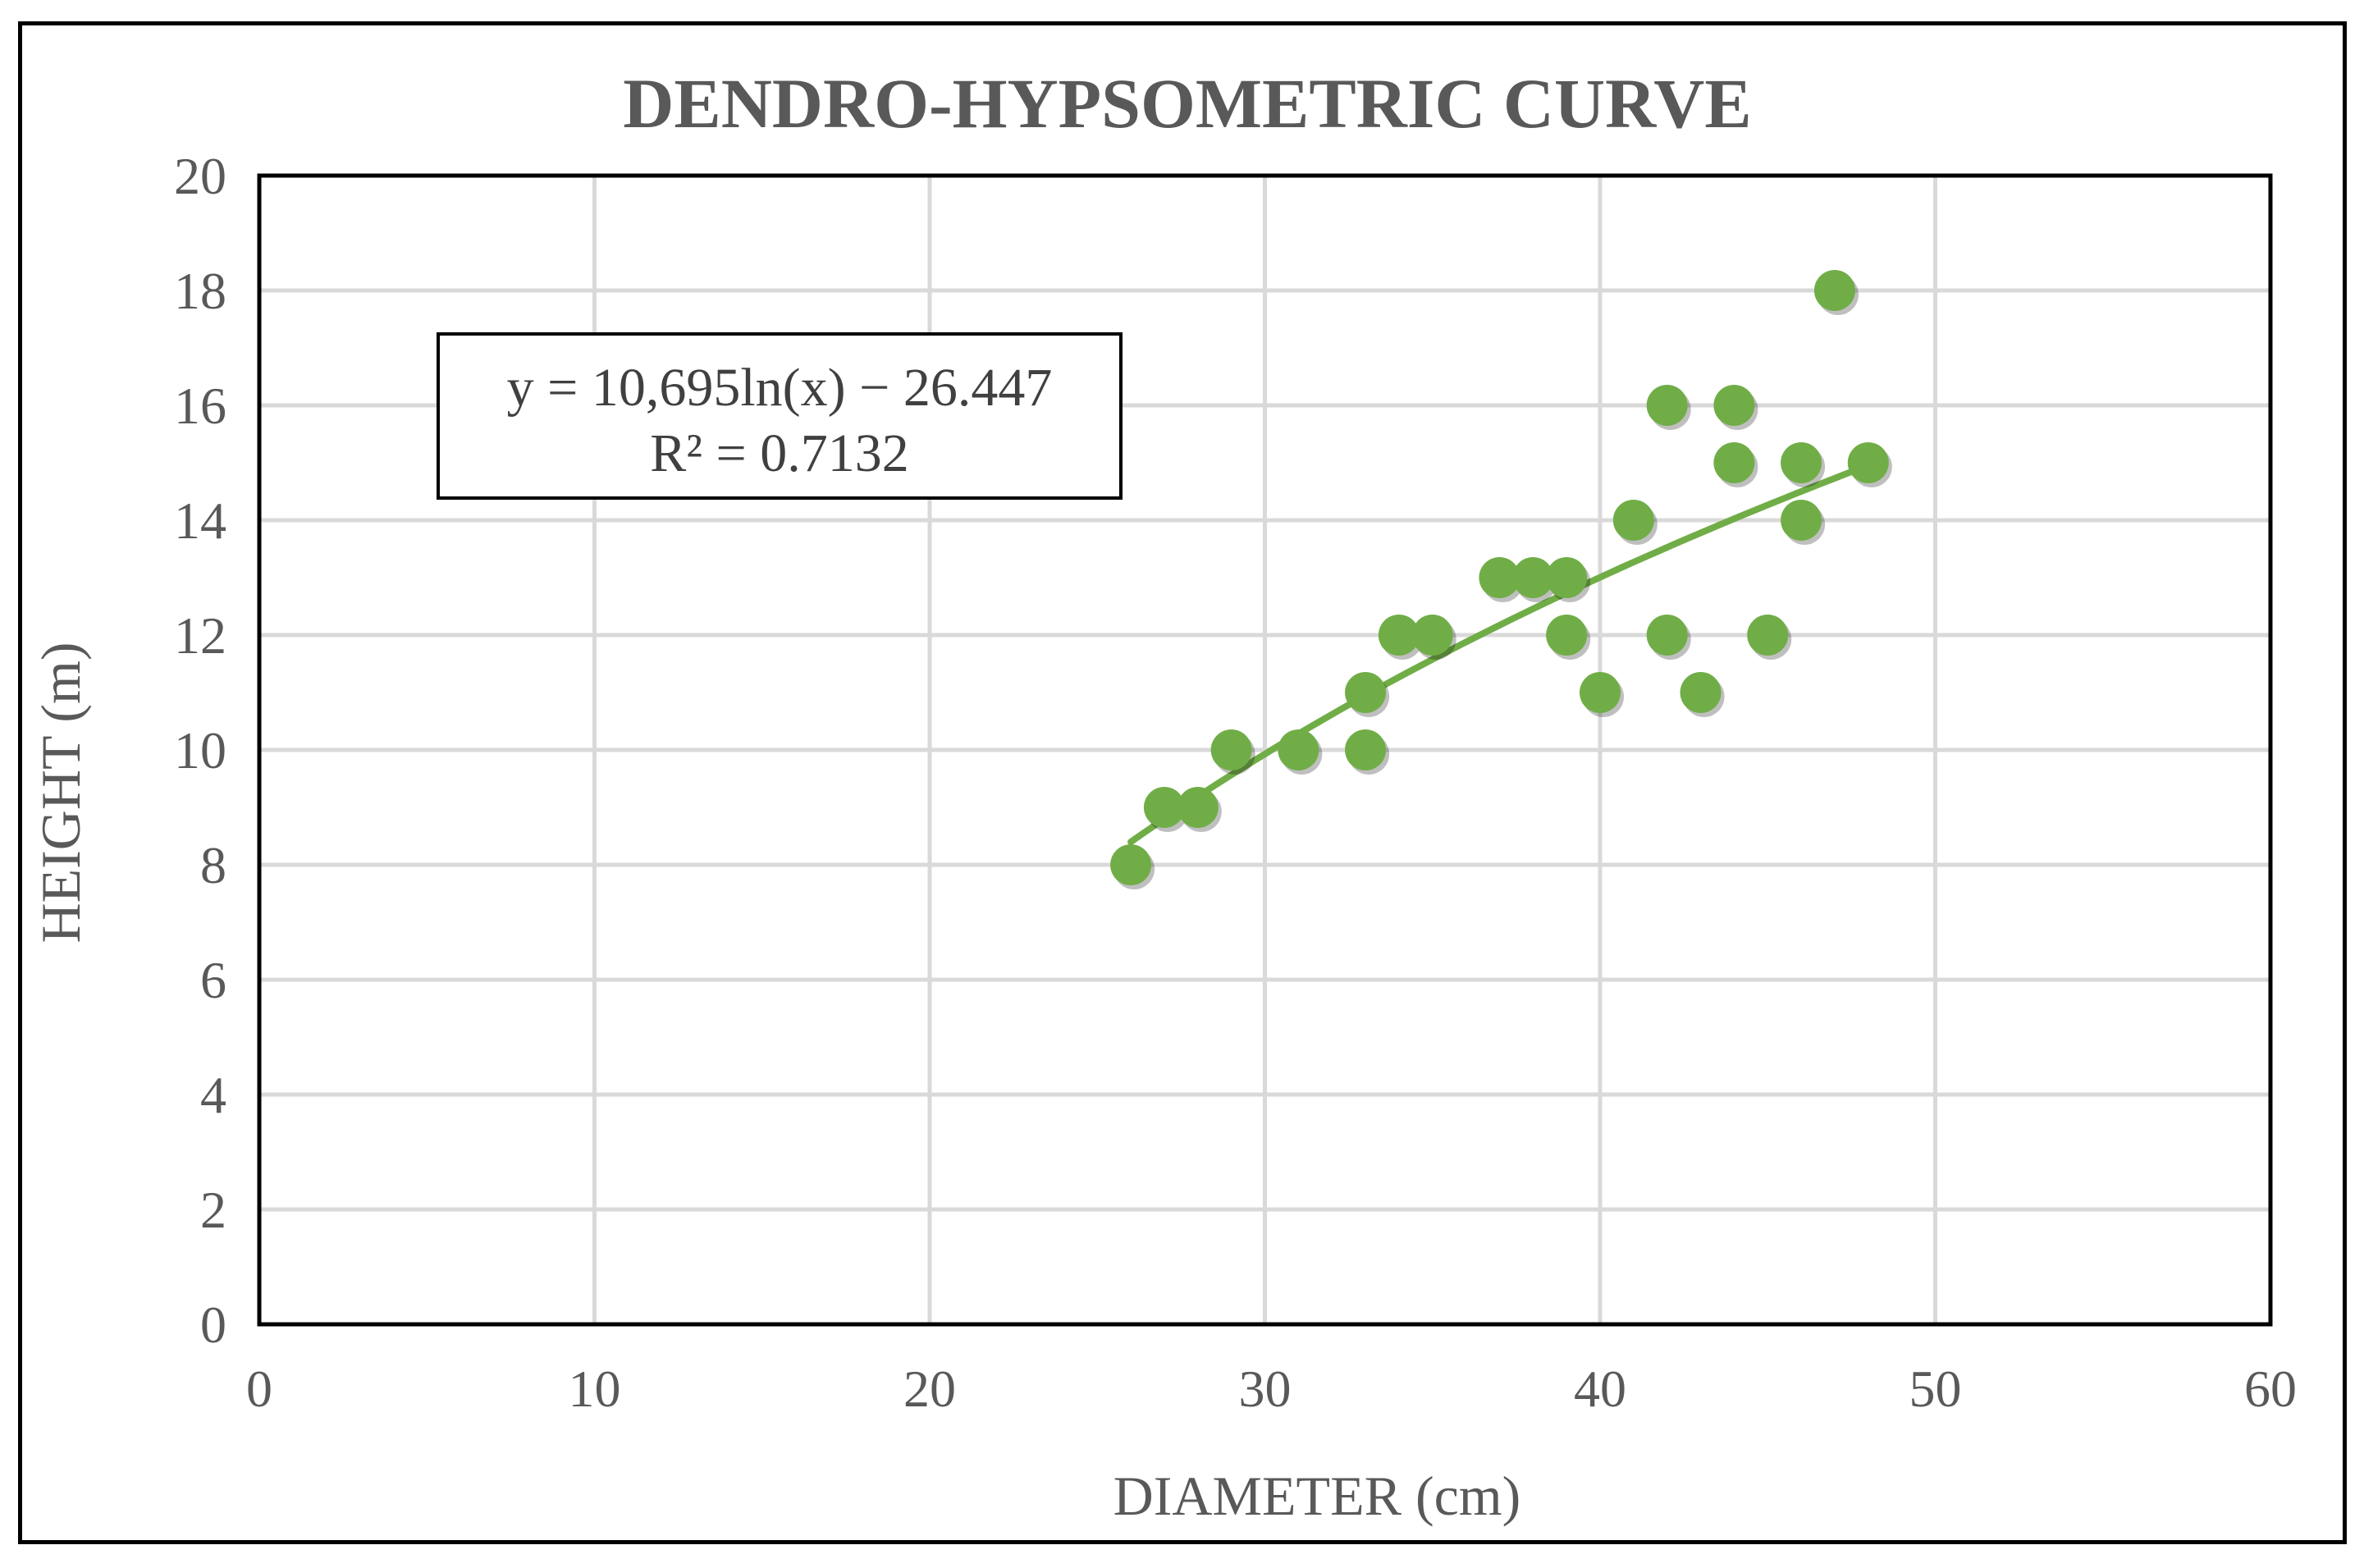  What do you see at coordinates (2270, 1389) in the screenshot?
I see `x-tick-label: 60` at bounding box center [2270, 1389].